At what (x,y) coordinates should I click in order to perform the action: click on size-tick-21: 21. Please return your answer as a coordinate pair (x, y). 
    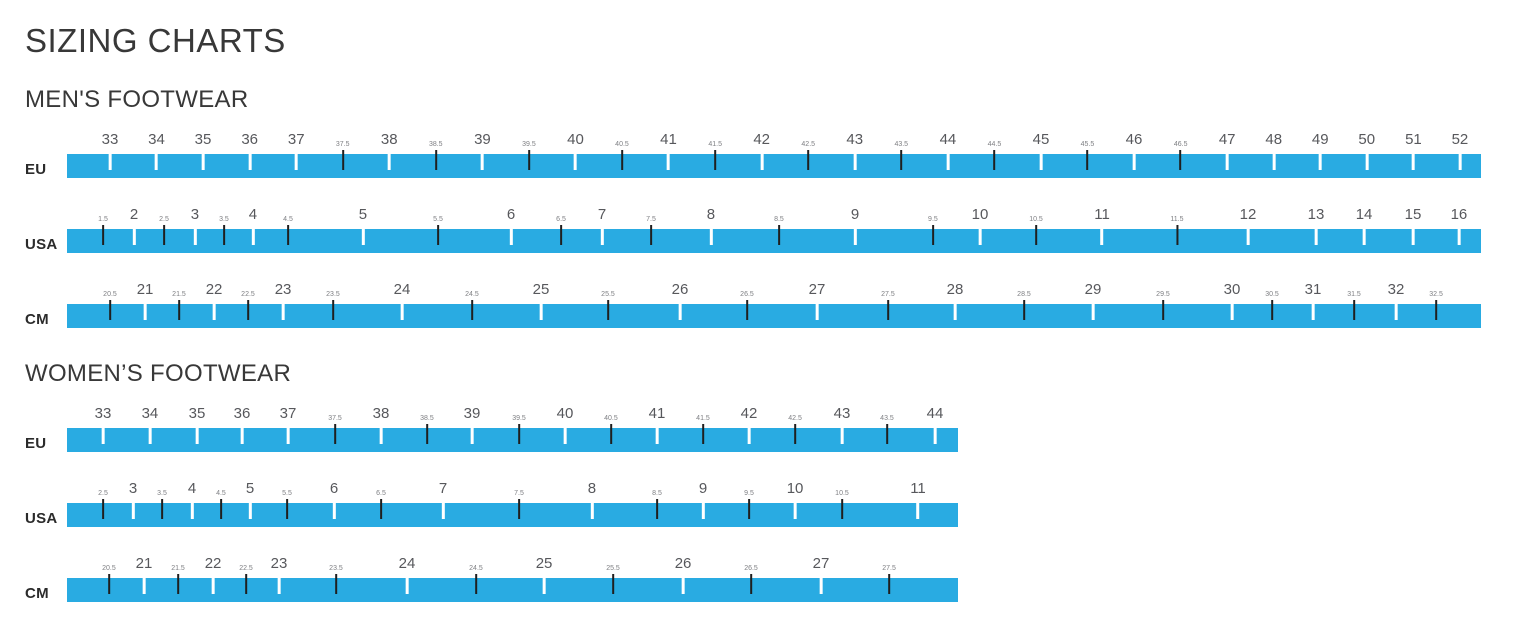
    Looking at the image, I should click on (144, 574).